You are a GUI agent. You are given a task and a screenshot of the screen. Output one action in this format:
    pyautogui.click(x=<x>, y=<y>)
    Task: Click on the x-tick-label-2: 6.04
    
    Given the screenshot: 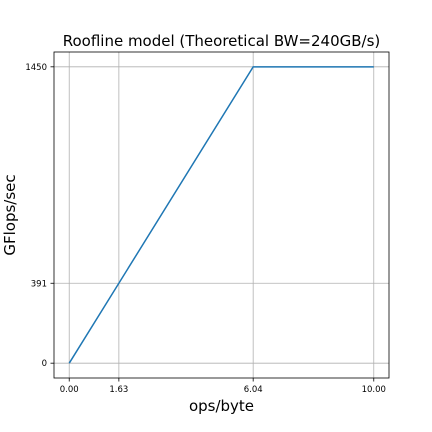 What is the action you would take?
    pyautogui.click(x=253, y=390)
    